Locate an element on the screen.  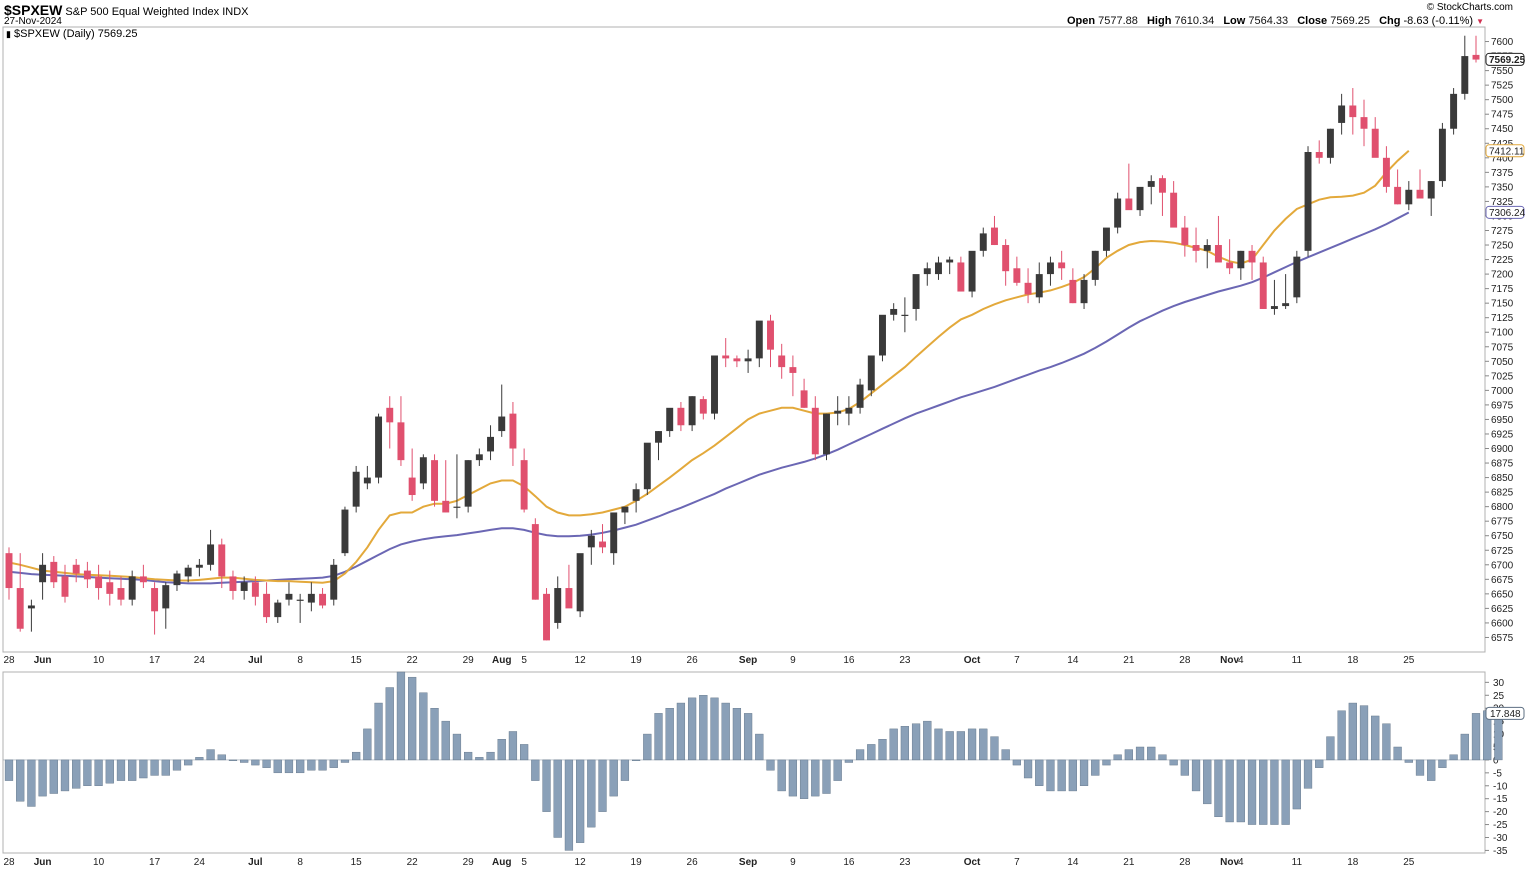
close-label: Close is located at coordinates (1312, 21).